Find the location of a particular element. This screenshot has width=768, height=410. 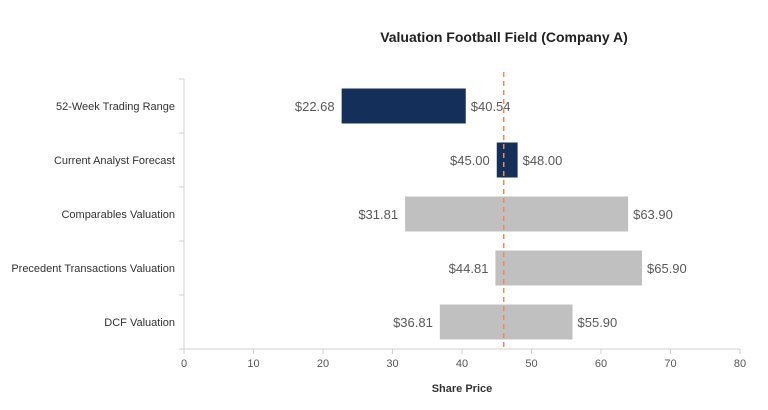

x-tick-label: 20 is located at coordinates (323, 364).